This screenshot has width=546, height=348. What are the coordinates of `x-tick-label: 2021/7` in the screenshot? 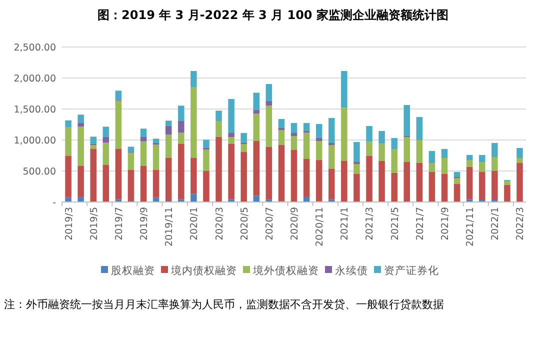 It's located at (420, 223).